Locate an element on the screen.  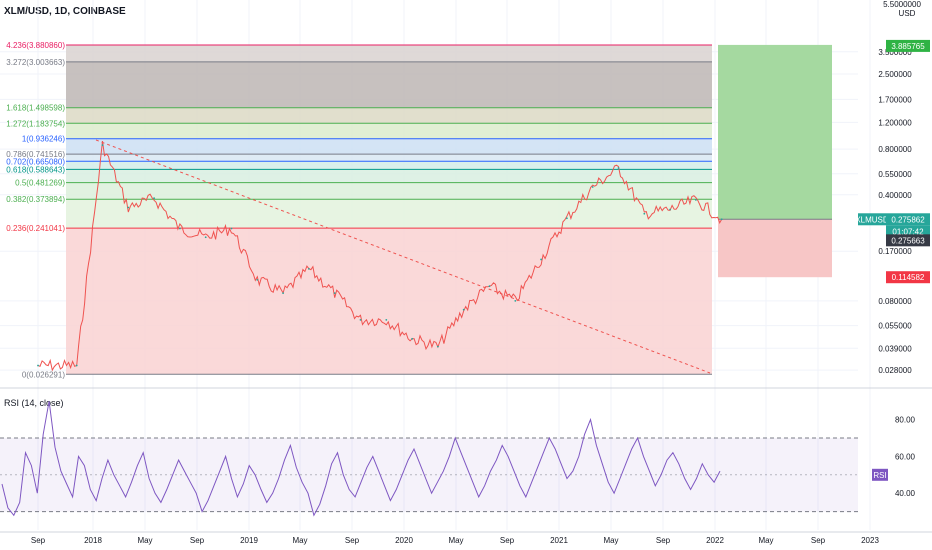
stop-badge is located at coordinates (908, 277).